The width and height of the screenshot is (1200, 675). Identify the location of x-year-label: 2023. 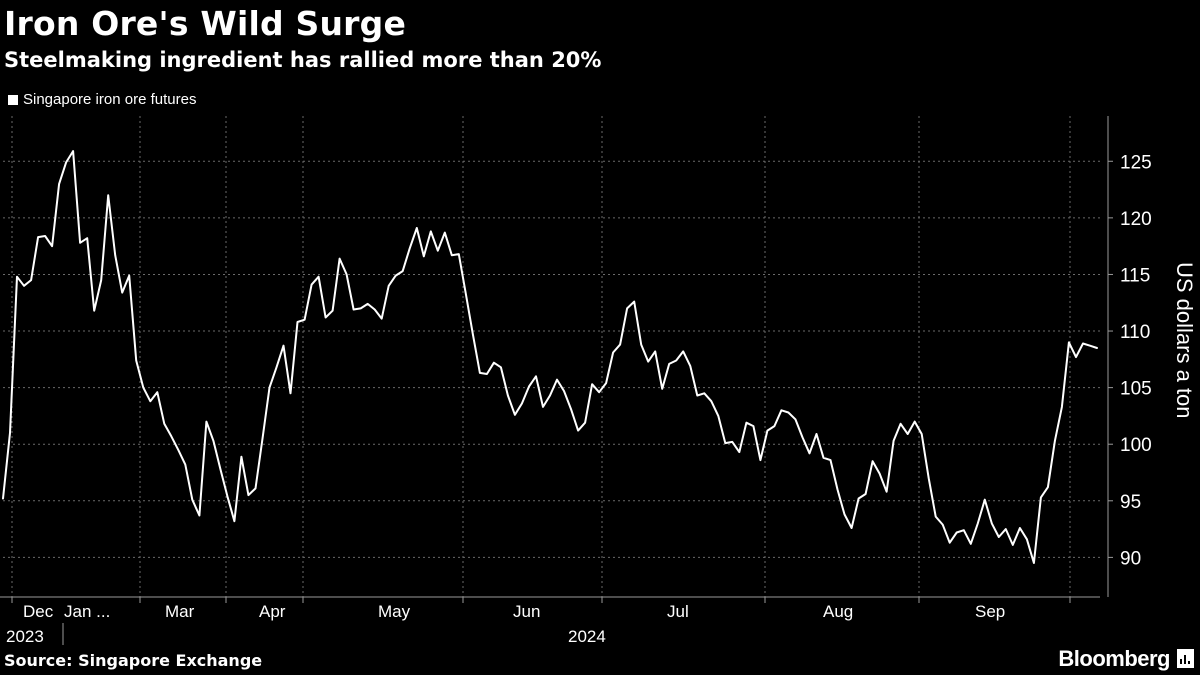
(25, 636).